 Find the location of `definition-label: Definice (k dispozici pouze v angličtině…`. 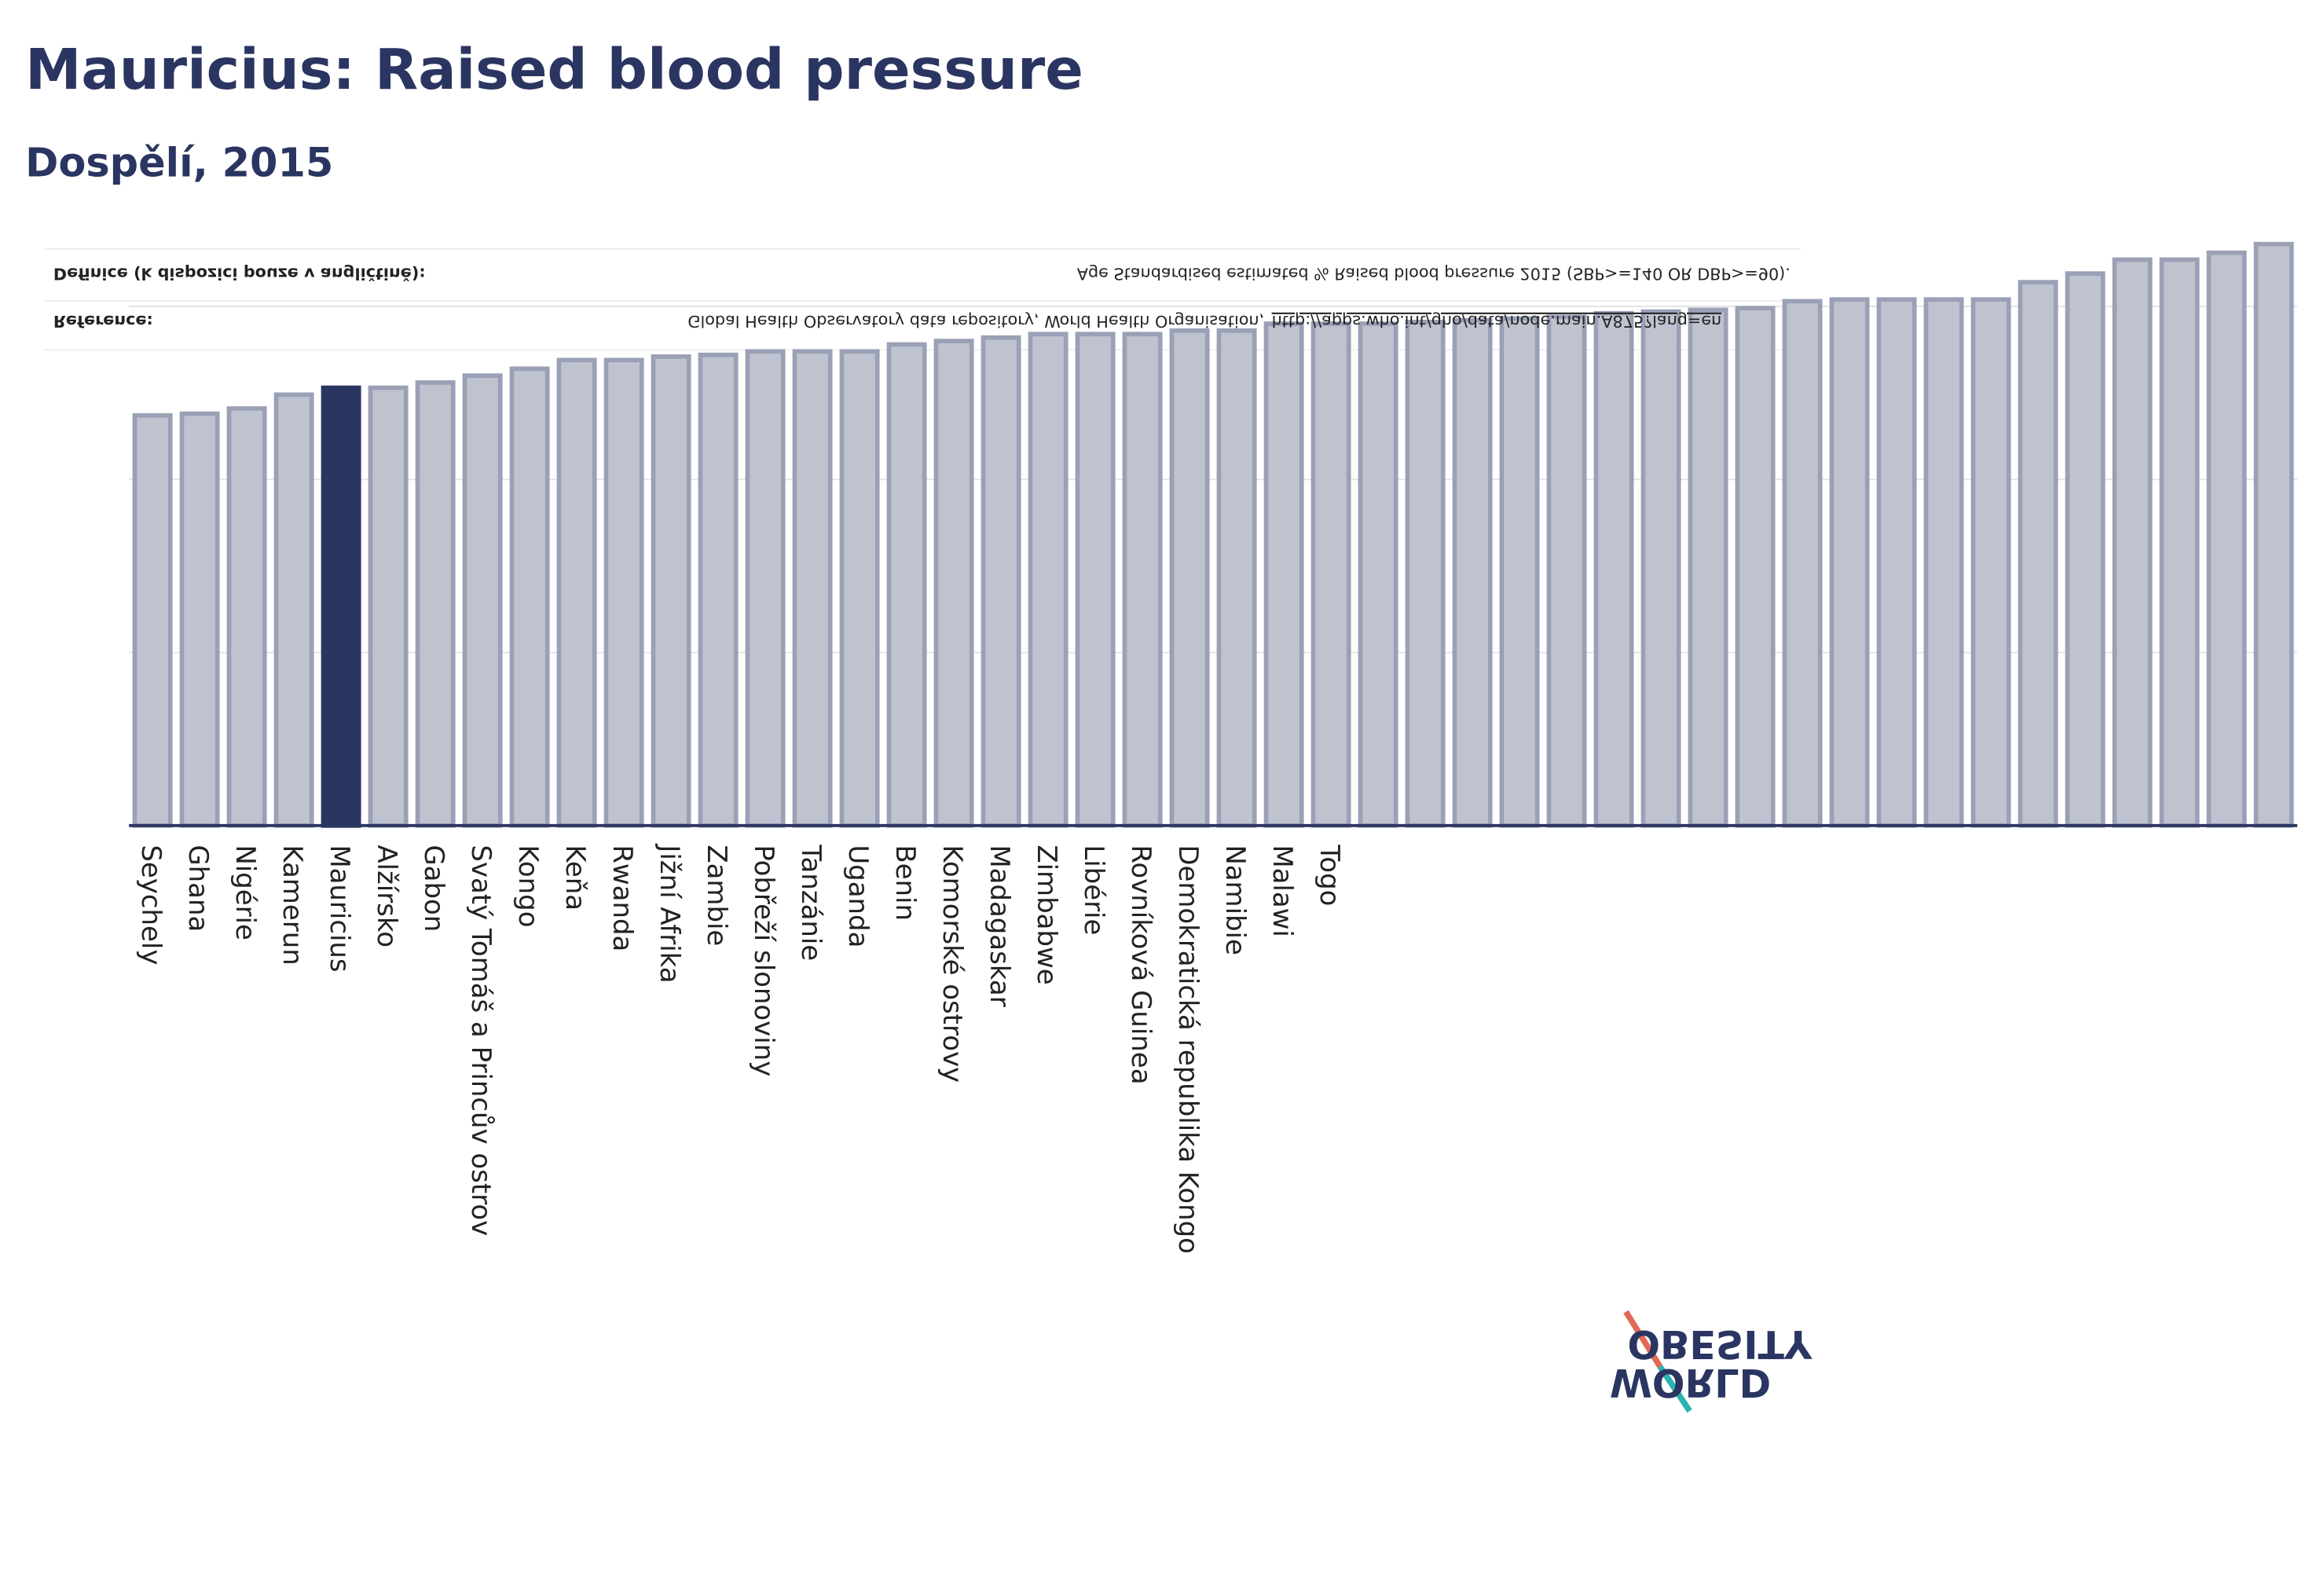

definition-label: Definice (k dispozici pouze v angličtině… is located at coordinates (239, 274).